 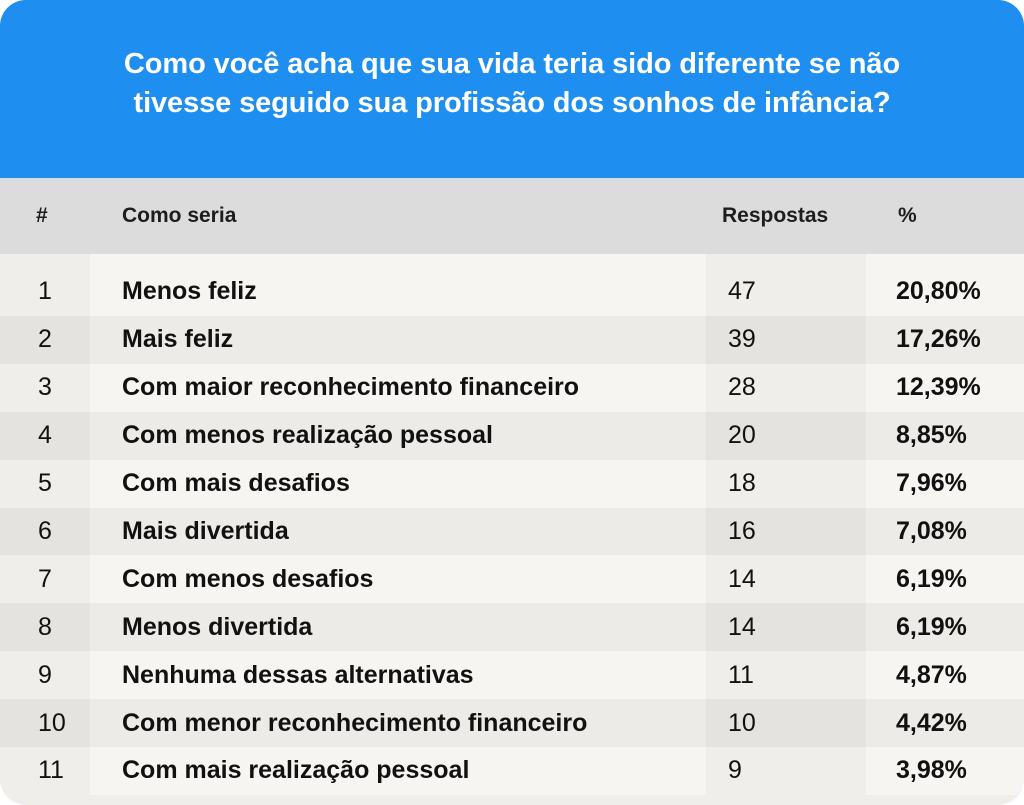 What do you see at coordinates (945, 285) in the screenshot?
I see `row-percent: 20,80%` at bounding box center [945, 285].